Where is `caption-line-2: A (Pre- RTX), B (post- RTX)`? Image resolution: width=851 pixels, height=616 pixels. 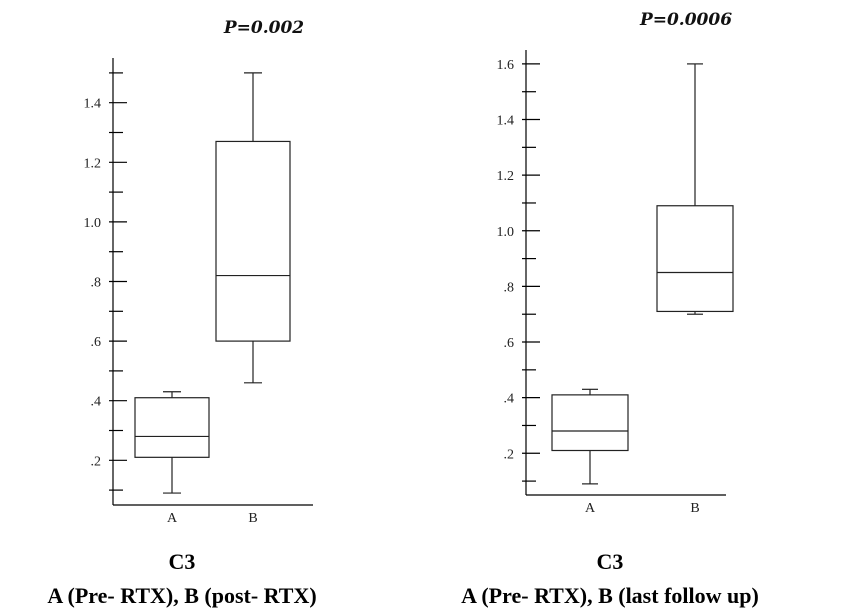 caption-line-2: A (Pre- RTX), B (post- RTX) is located at coordinates (181, 595).